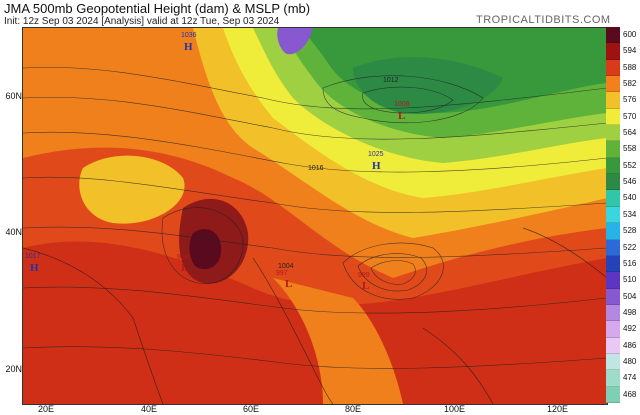 The width and height of the screenshot is (640, 415). I want to click on colorbar-label: 510, so click(630, 280).